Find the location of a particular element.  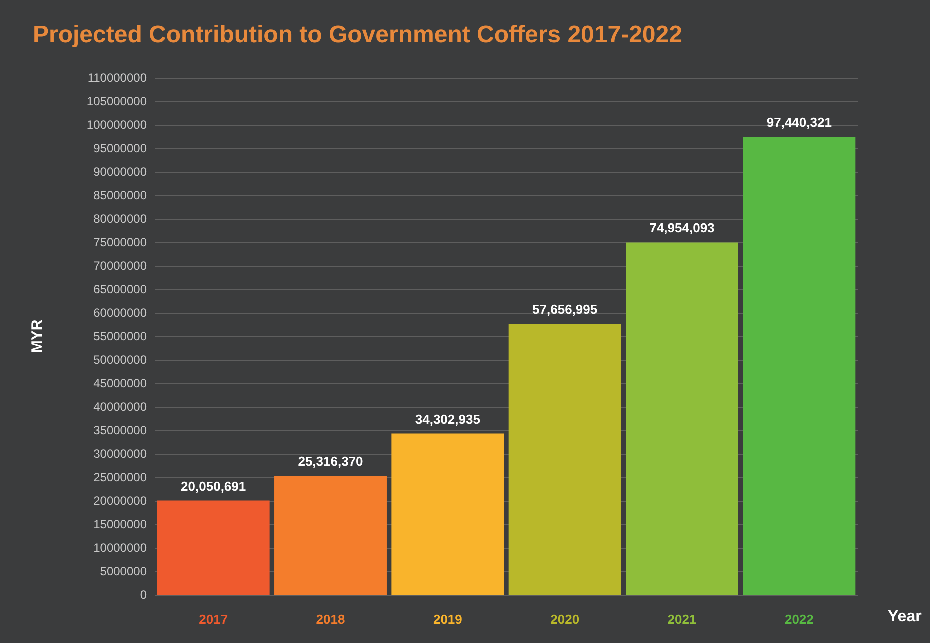

y-tick-label: 70000000 is located at coordinates (121, 266).